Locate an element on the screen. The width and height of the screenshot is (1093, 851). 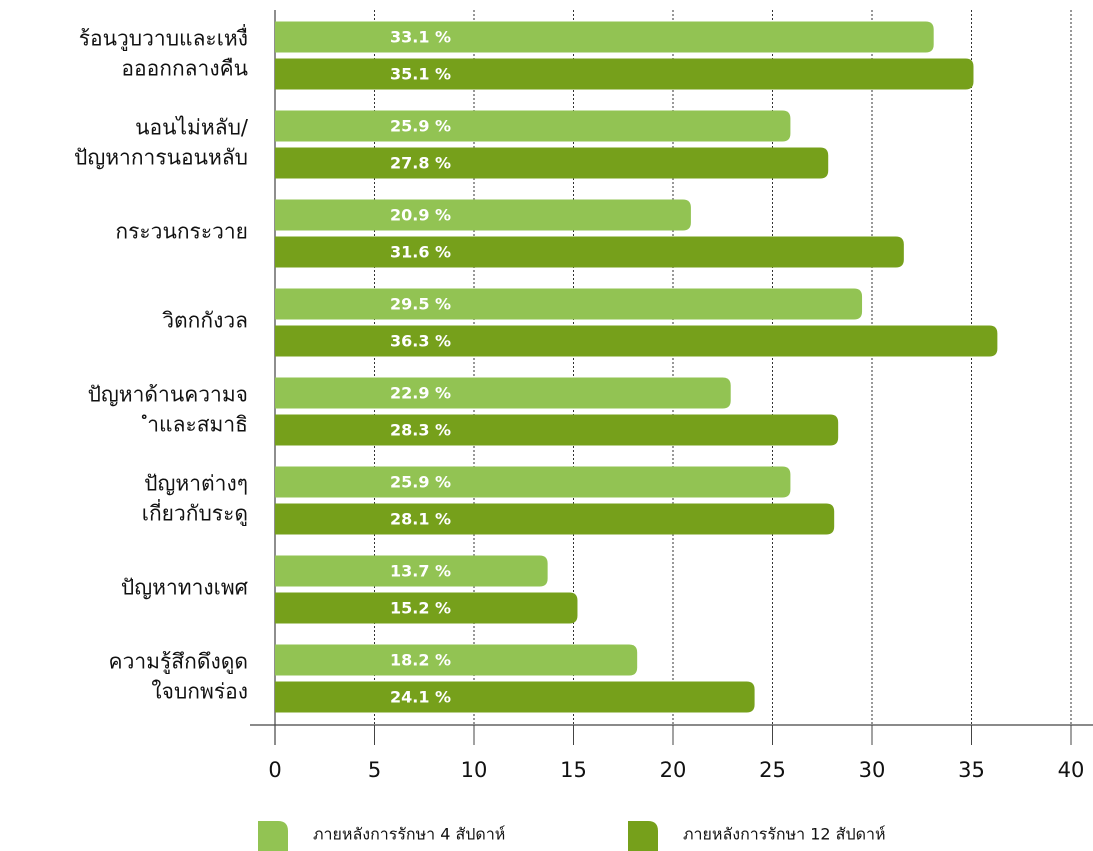
x-tick-label: 25 is located at coordinates (772, 770).